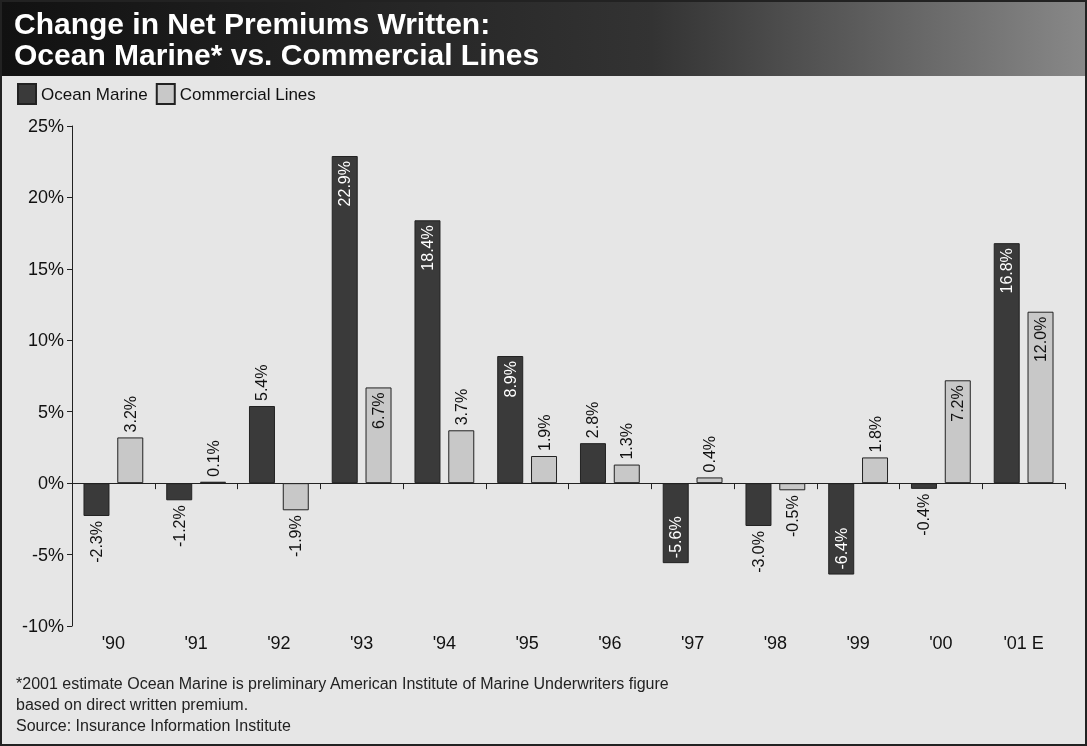 Image resolution: width=1087 pixels, height=746 pixels. What do you see at coordinates (213, 458) in the screenshot?
I see `data-label: 0.1%` at bounding box center [213, 458].